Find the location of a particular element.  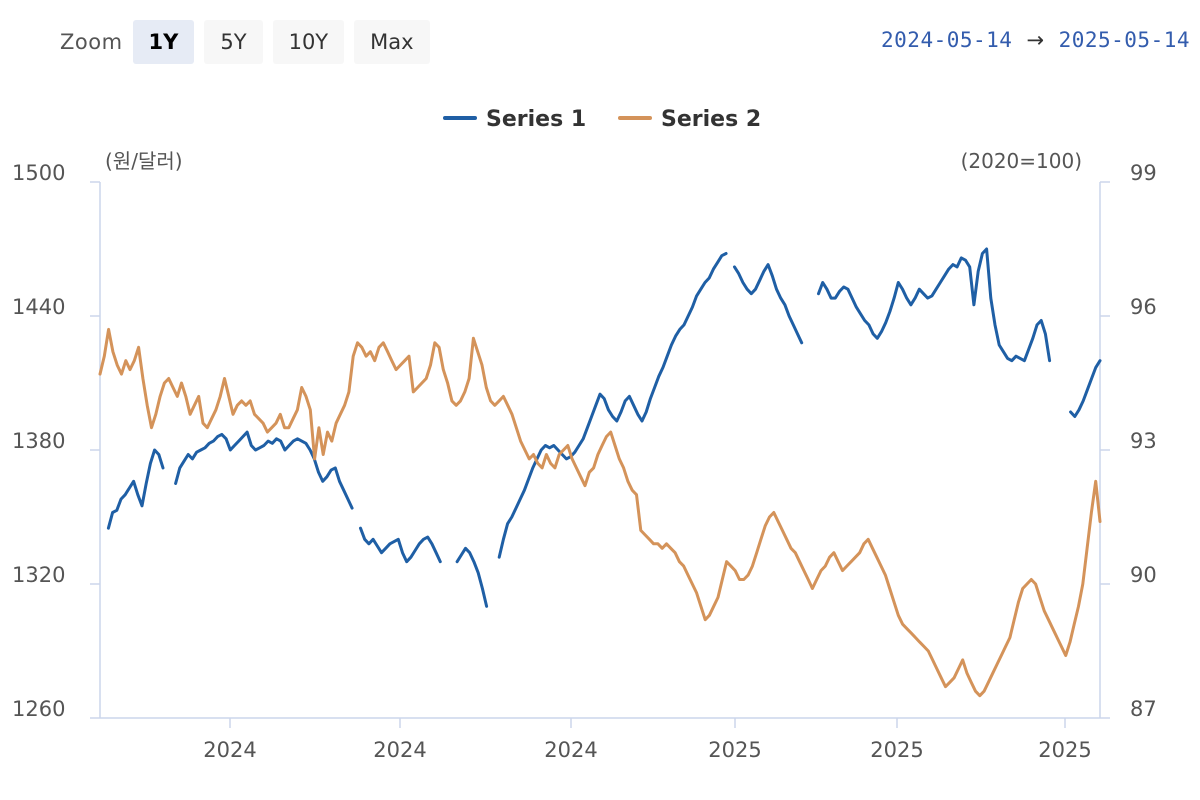

right-tick-label: 99 is located at coordinates (1143, 173).